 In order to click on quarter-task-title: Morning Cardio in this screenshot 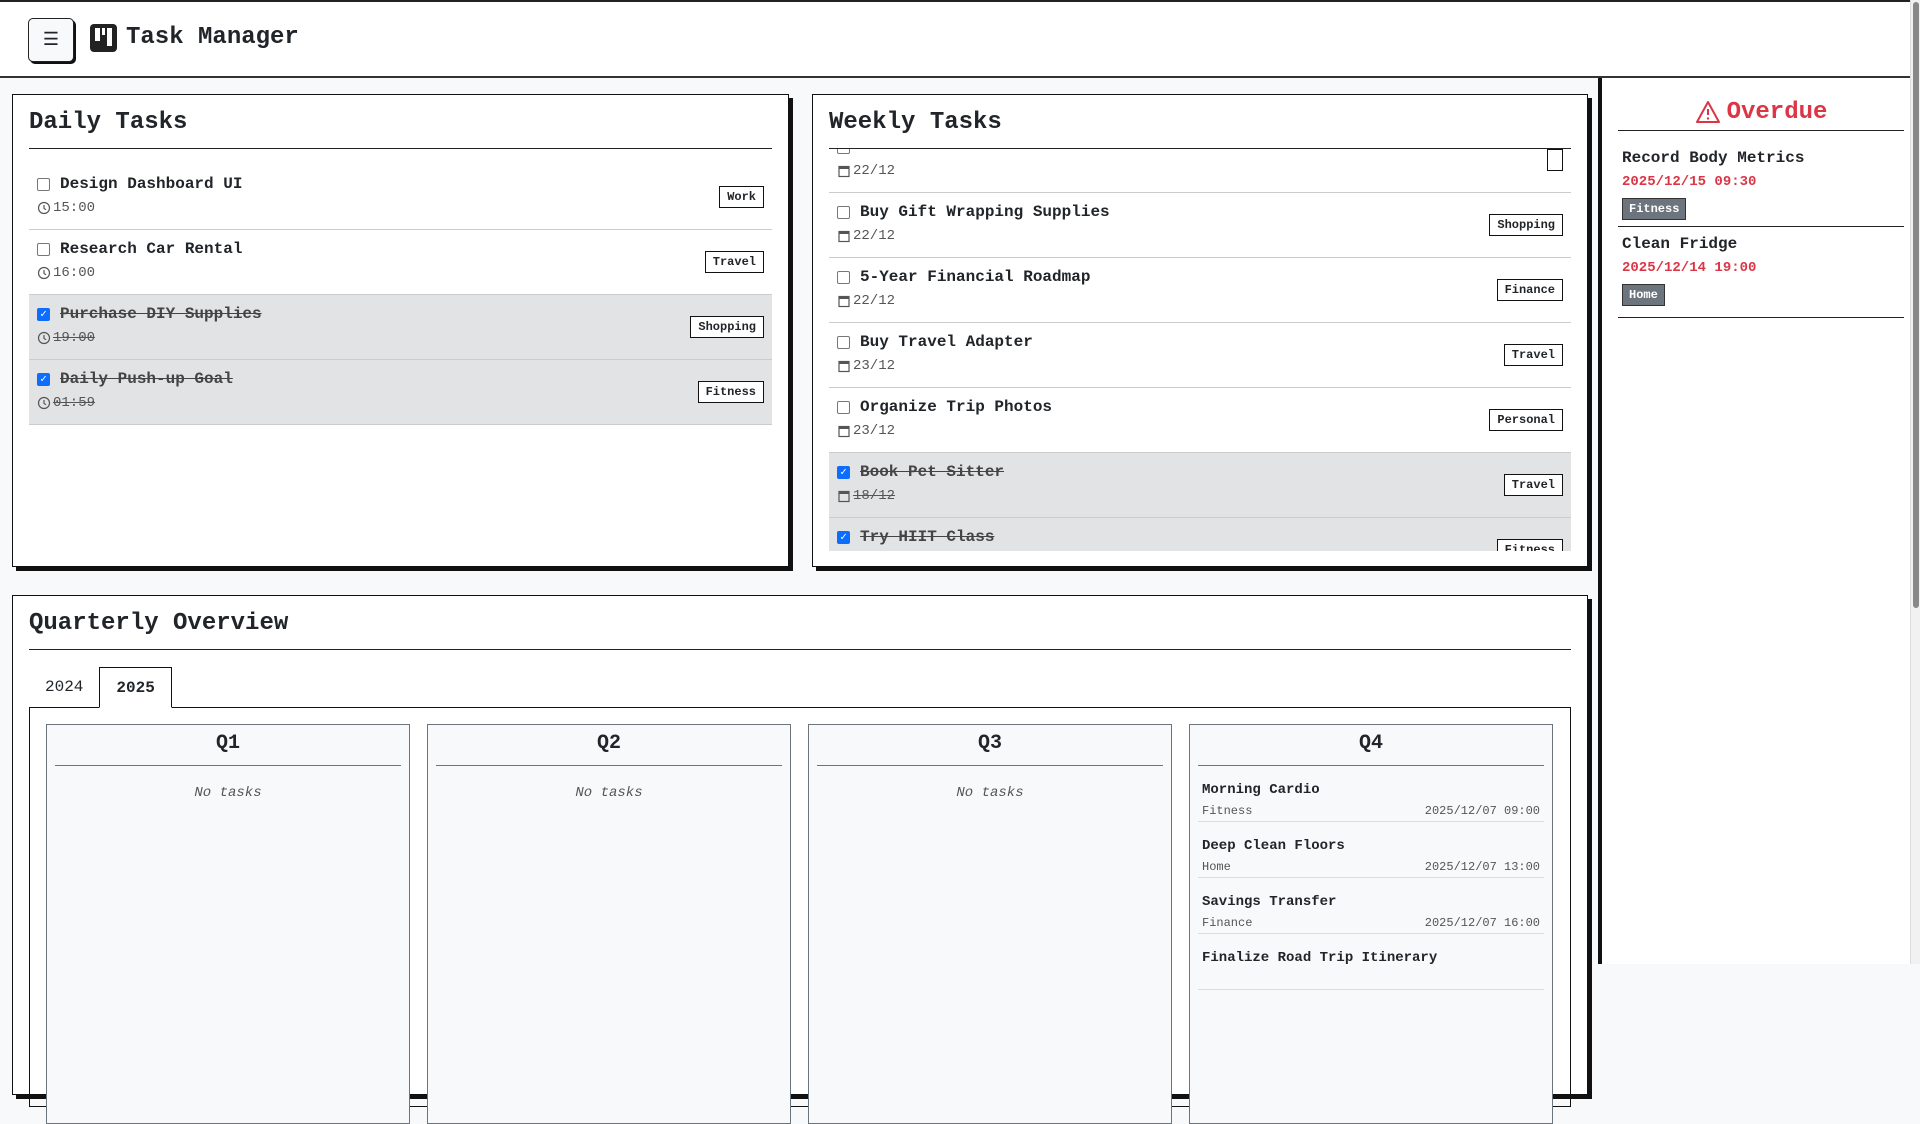, I will do `click(1261, 790)`.